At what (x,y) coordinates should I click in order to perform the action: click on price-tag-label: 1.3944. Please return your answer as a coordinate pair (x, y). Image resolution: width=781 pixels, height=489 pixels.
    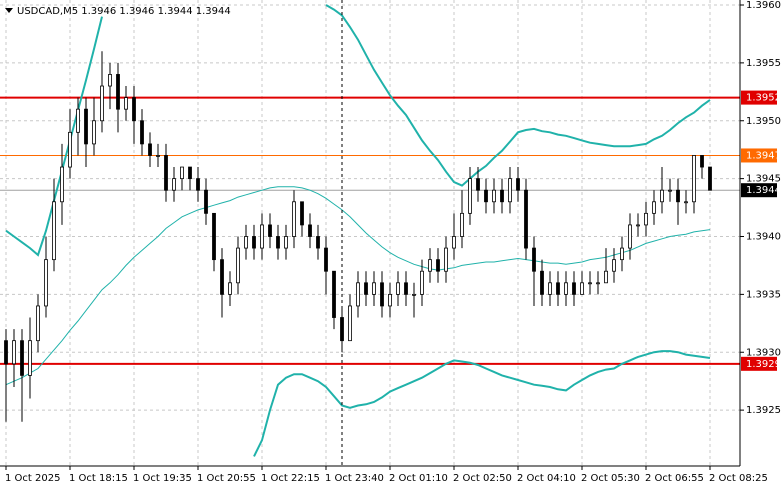
    Looking at the image, I should click on (763, 190).